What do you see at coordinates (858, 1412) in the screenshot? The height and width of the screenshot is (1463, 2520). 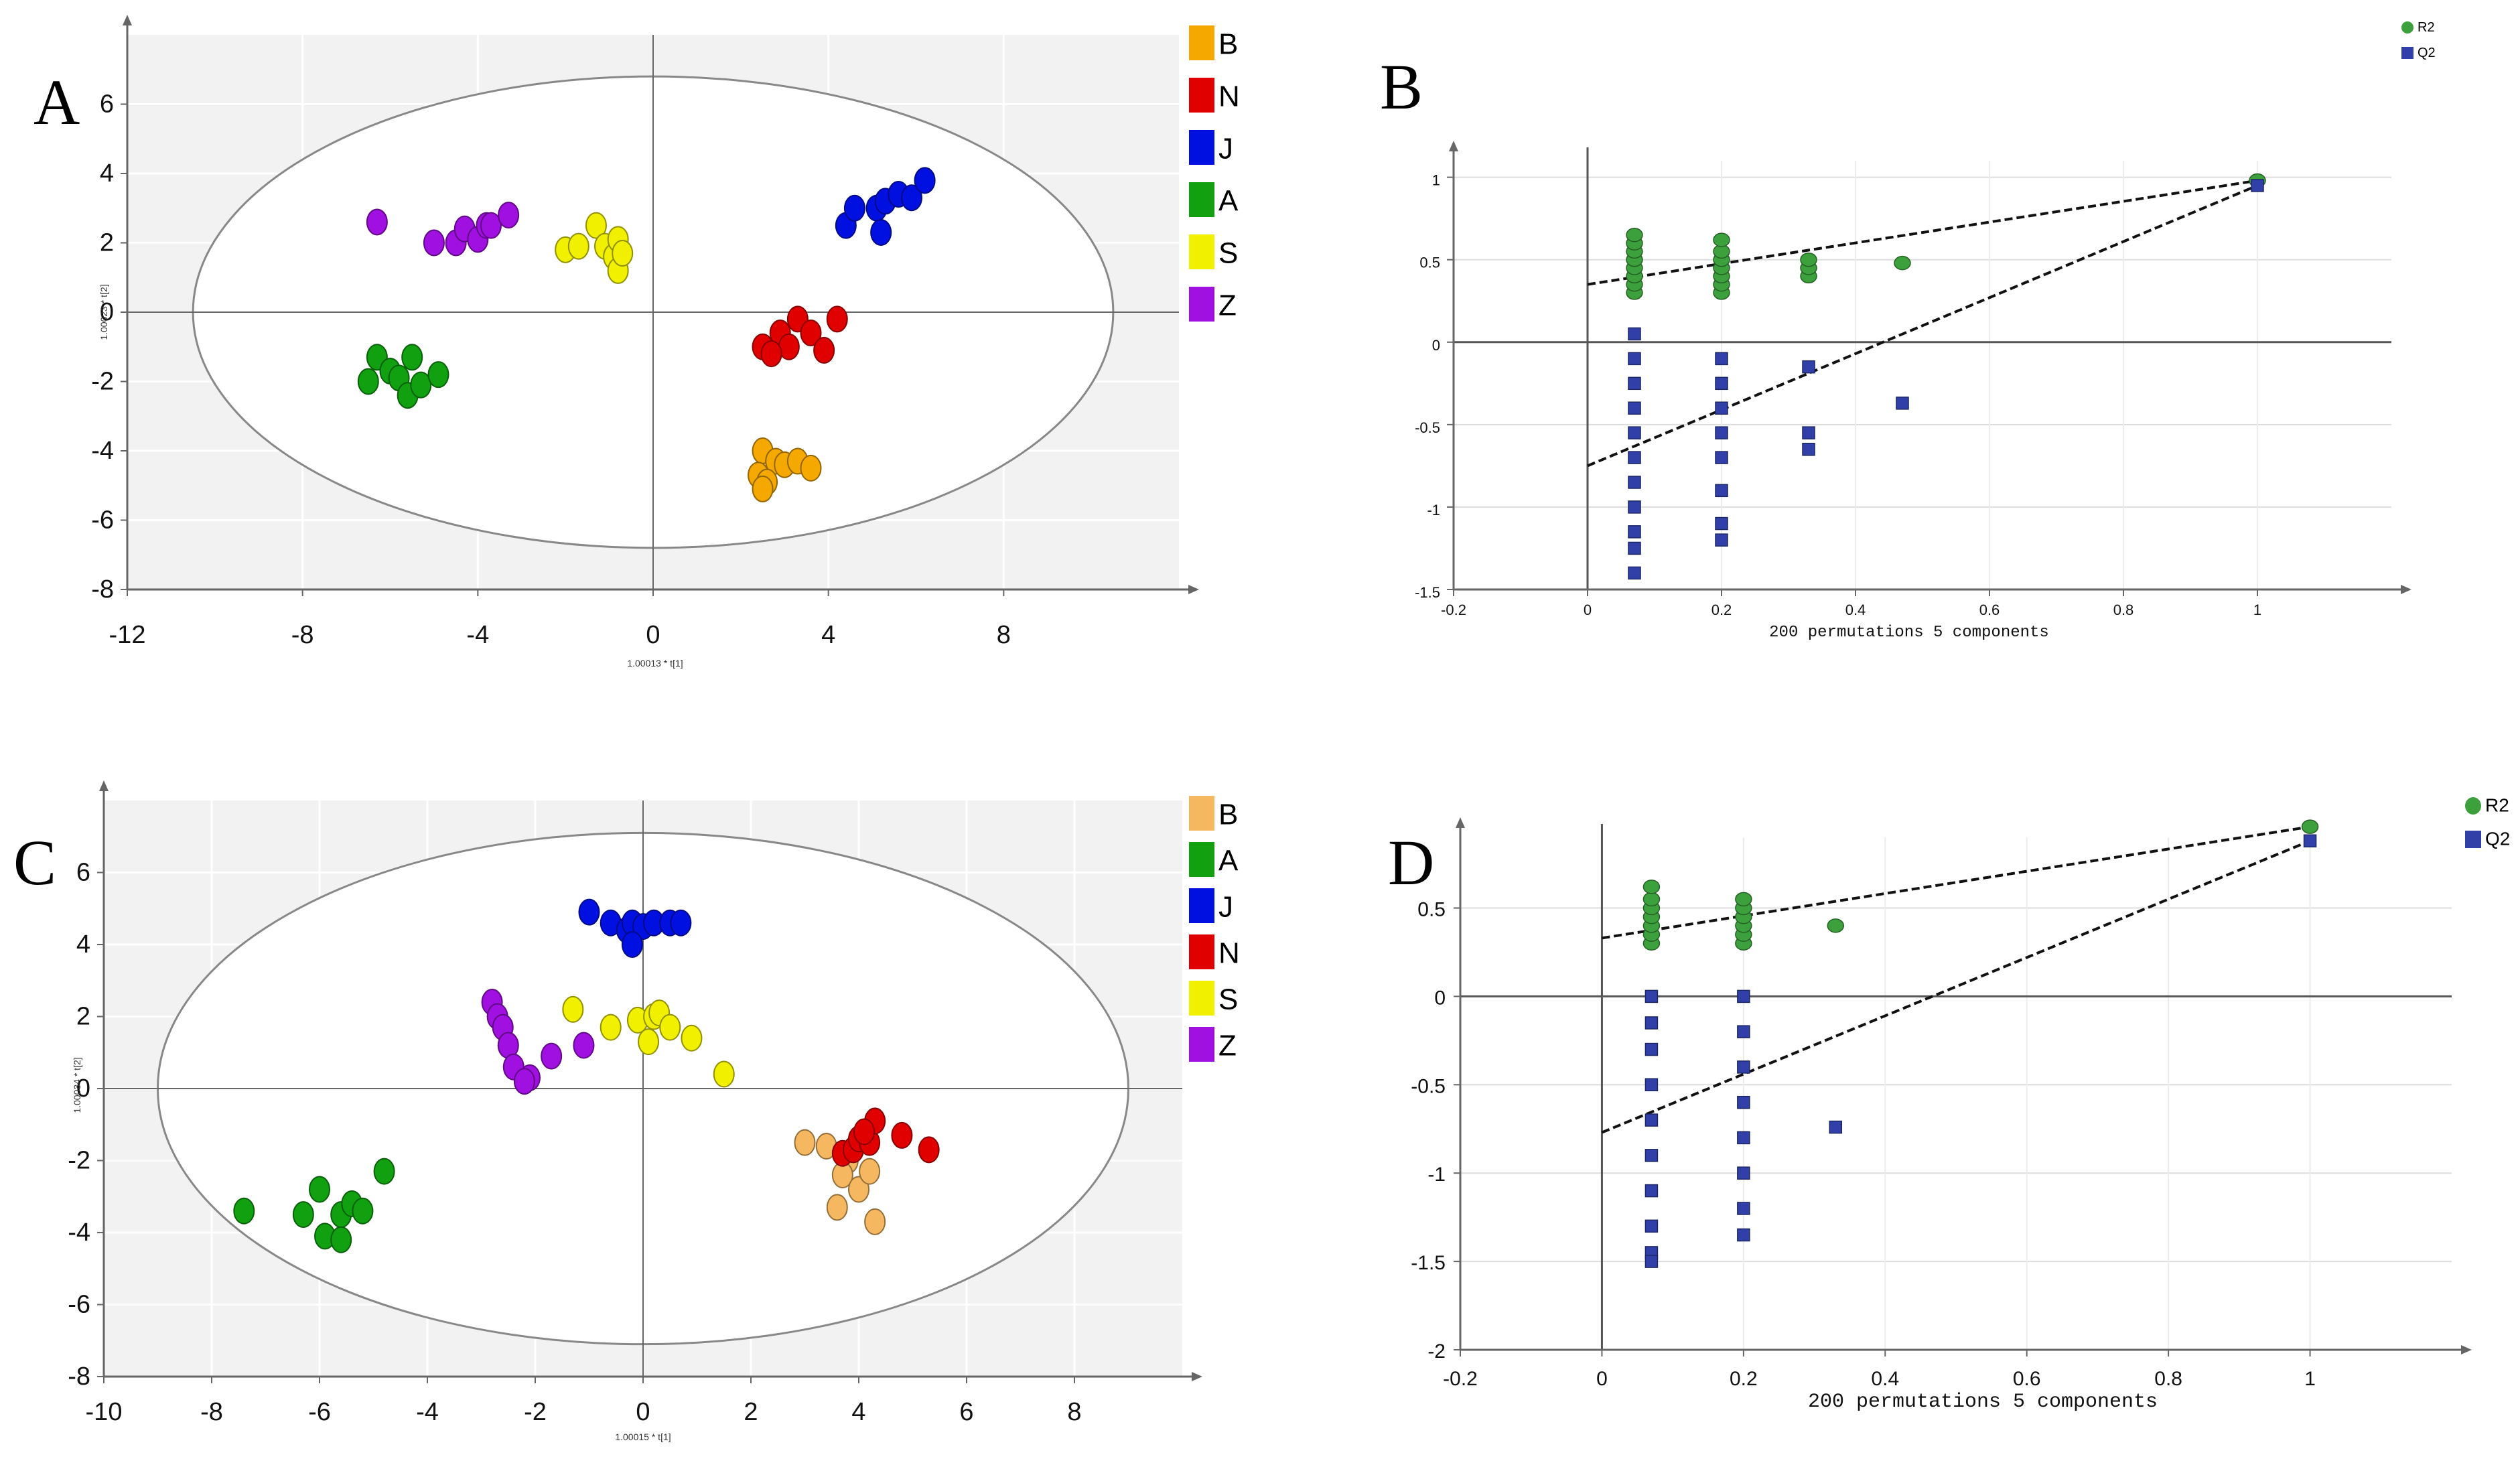 I see `x-tick-label: 4` at bounding box center [858, 1412].